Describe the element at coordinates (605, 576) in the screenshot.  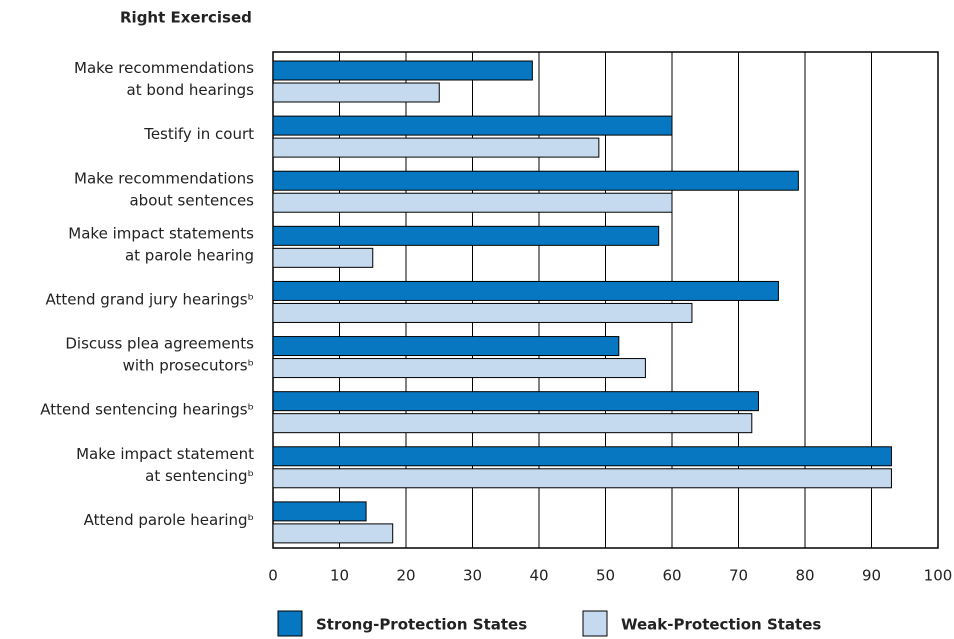
I see `x-tick-label: 50` at that location.